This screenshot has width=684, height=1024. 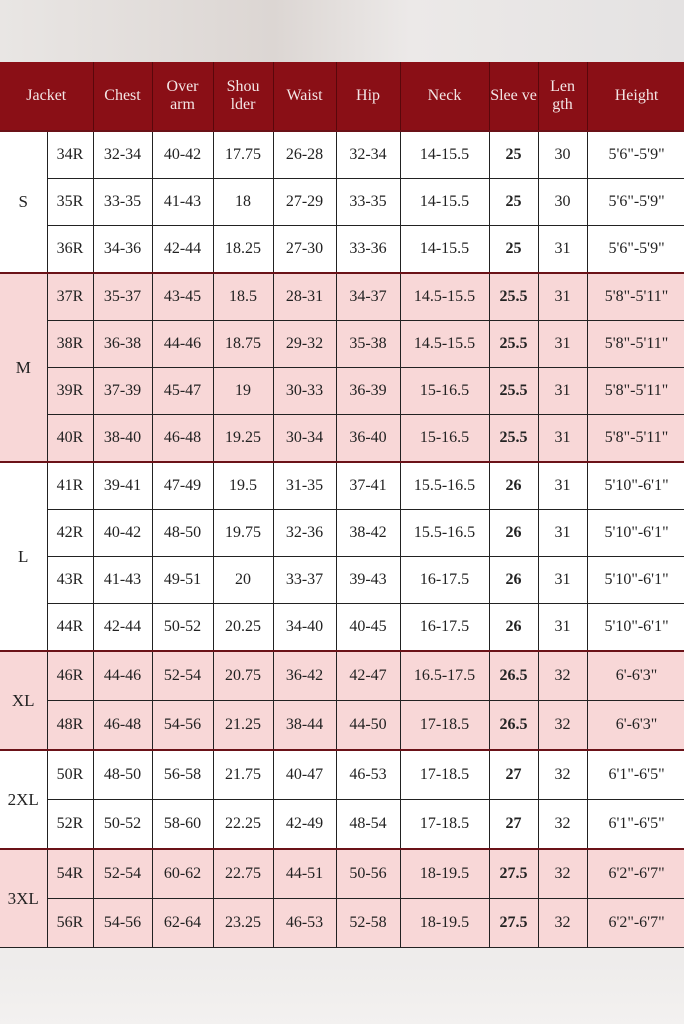 What do you see at coordinates (635, 774) in the screenshot?
I see `cell-height: 6'1"-6'5"` at bounding box center [635, 774].